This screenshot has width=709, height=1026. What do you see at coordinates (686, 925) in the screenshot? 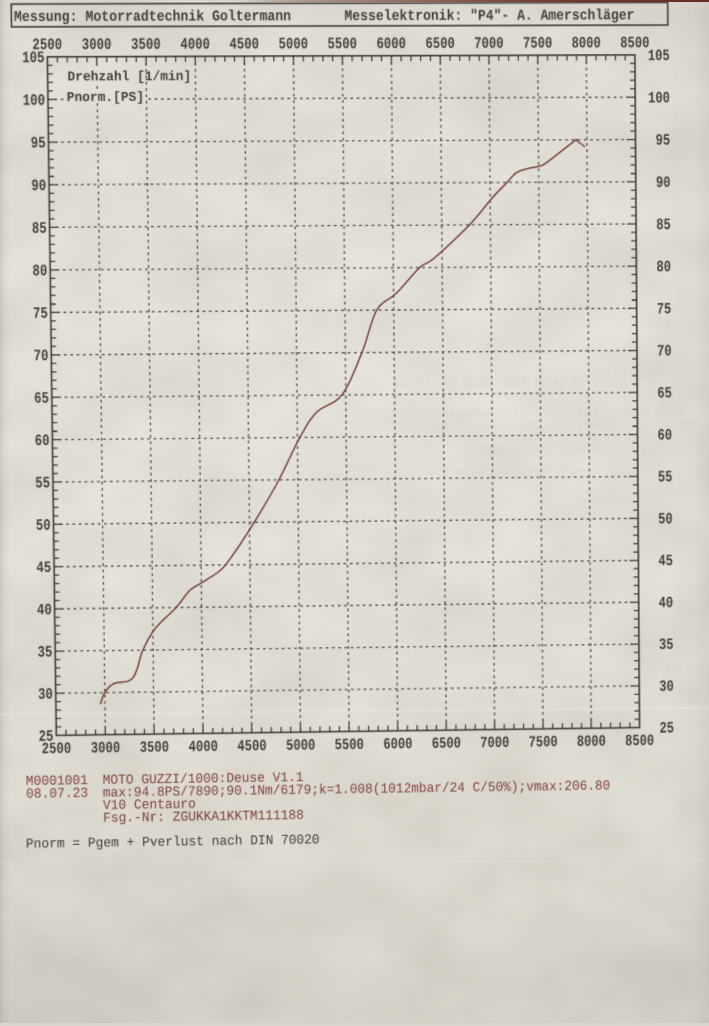
I see `svg-text: MnoI9` at bounding box center [686, 925].